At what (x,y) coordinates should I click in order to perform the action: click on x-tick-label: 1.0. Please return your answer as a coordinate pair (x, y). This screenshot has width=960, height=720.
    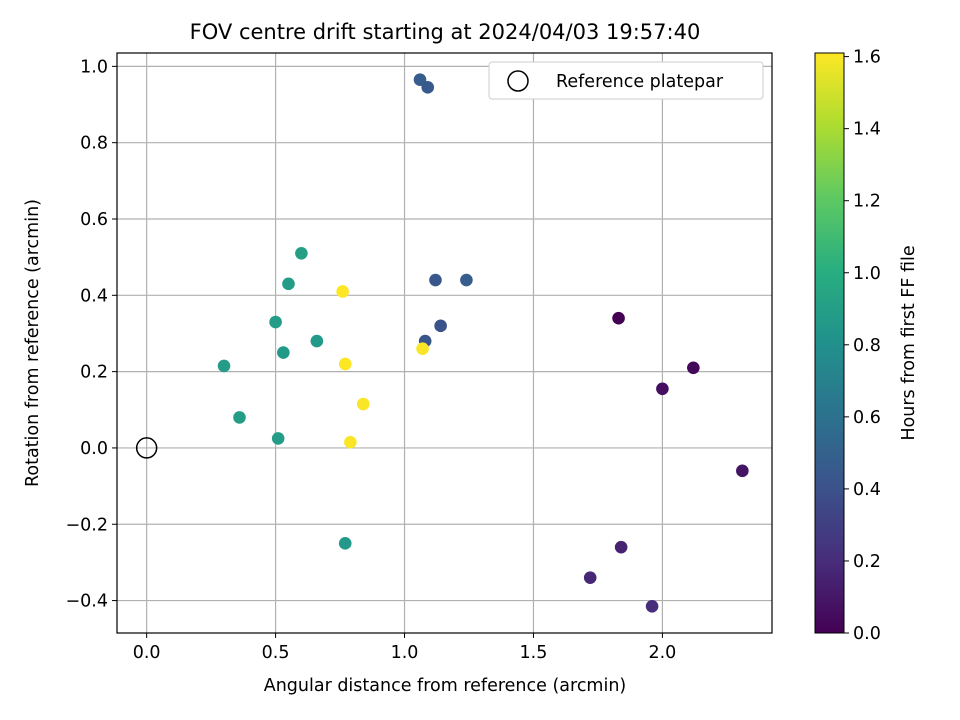
    Looking at the image, I should click on (405, 653).